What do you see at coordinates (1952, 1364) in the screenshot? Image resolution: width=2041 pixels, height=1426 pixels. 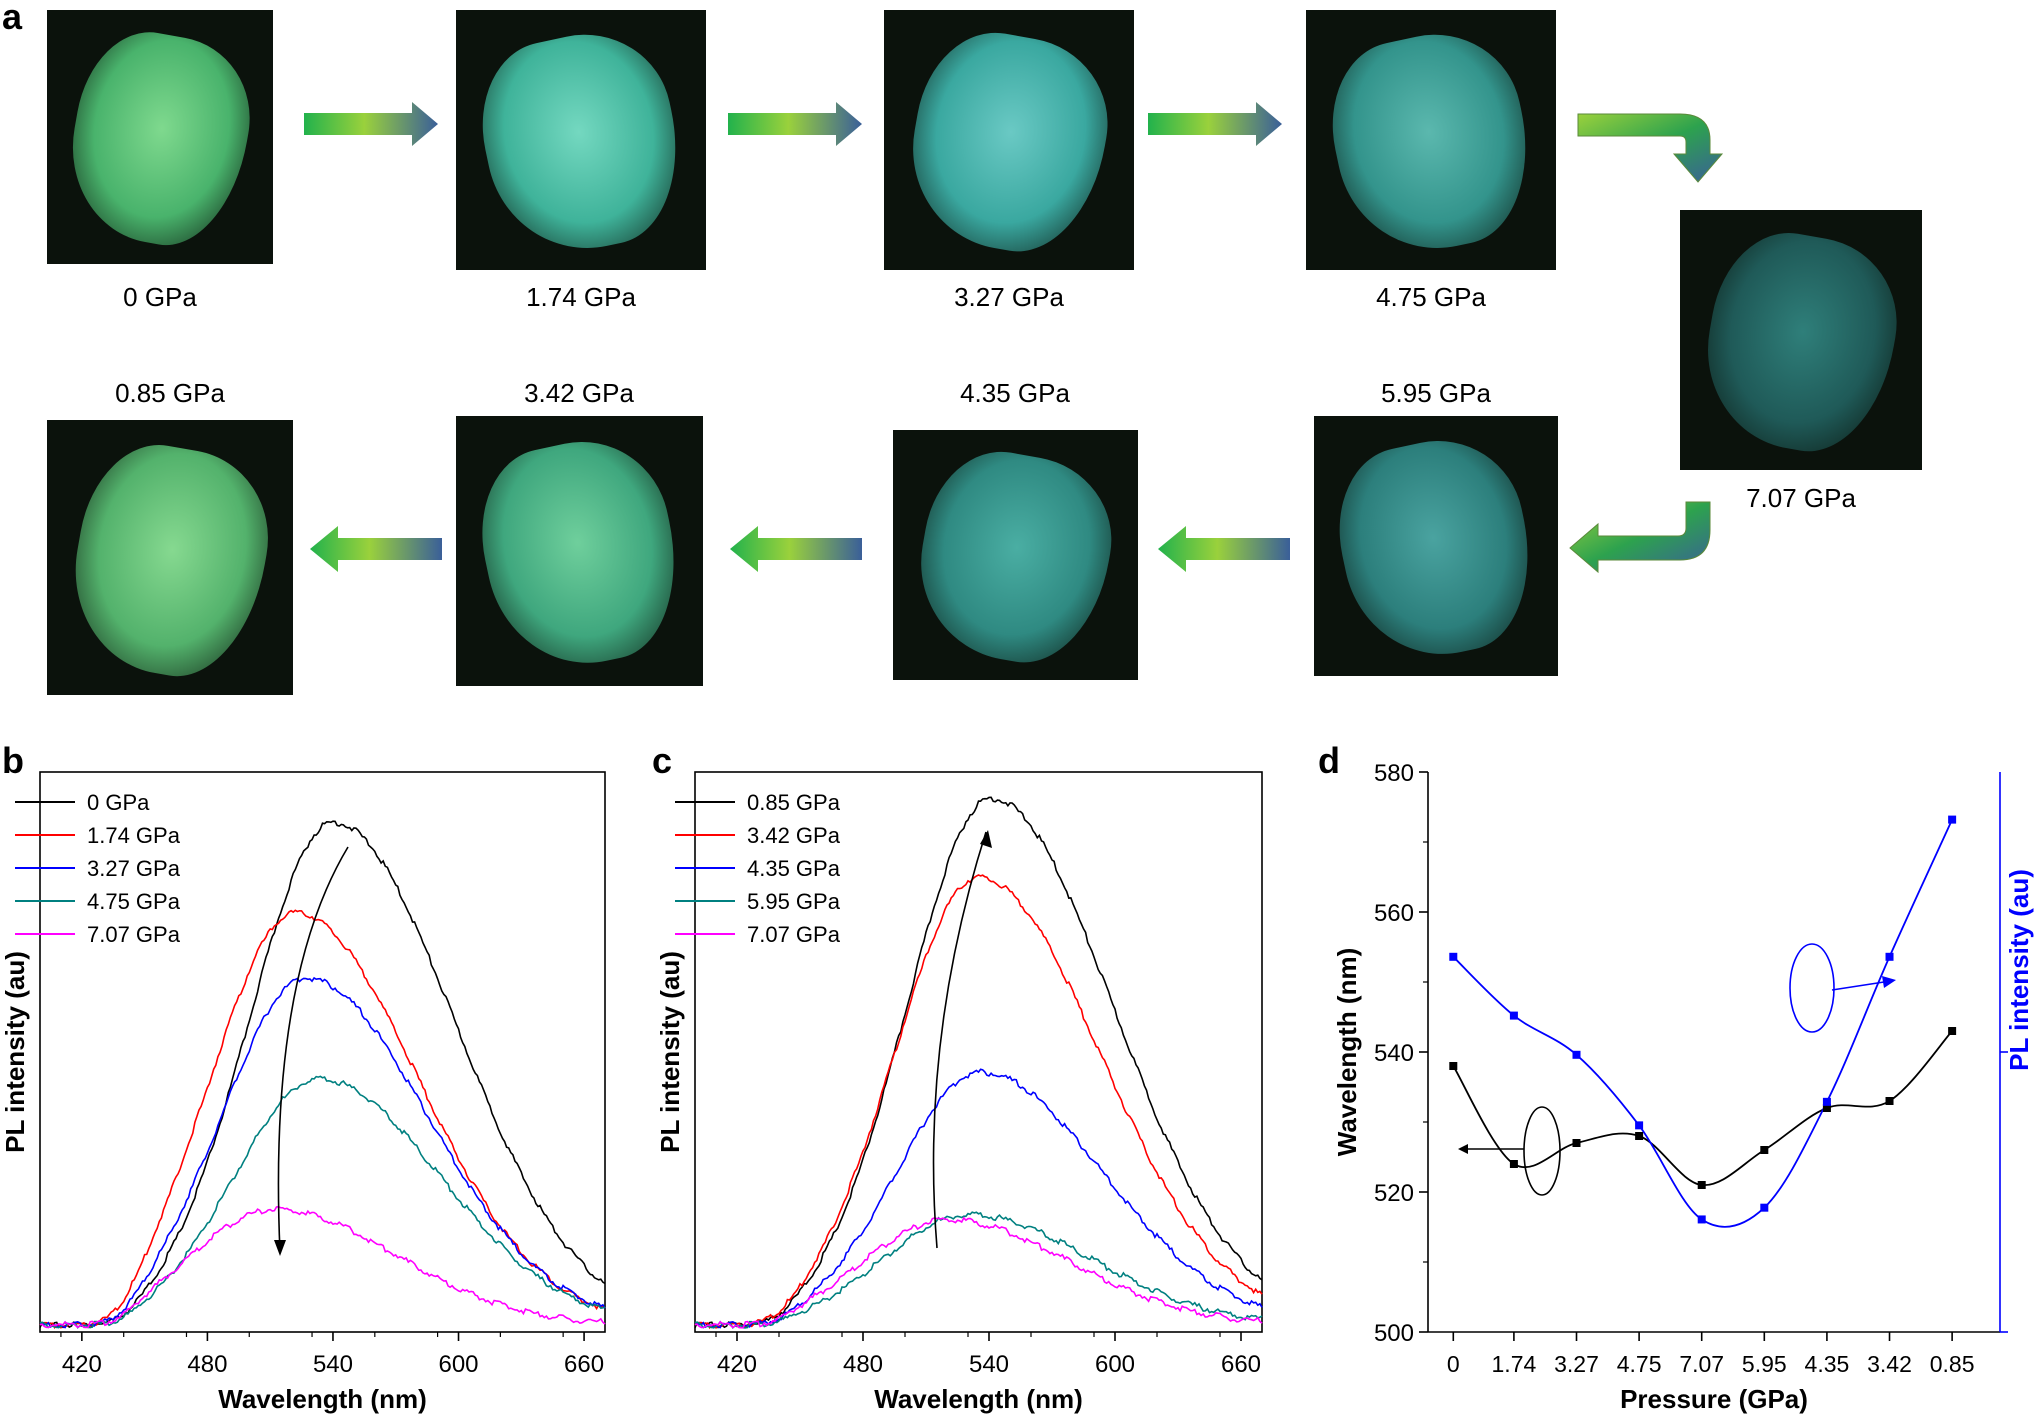 I see `x-tick-label: 0.85` at bounding box center [1952, 1364].